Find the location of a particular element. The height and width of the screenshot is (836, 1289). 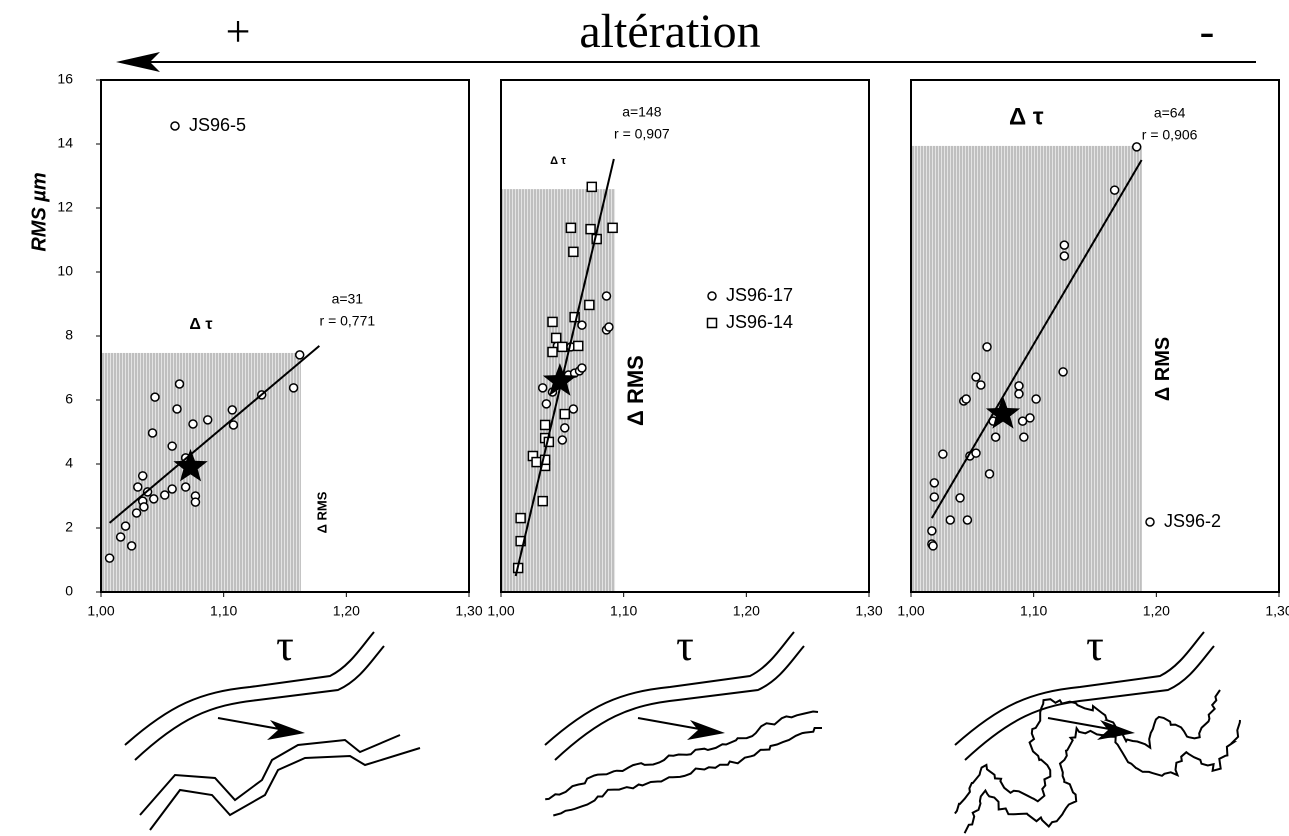

y-tick-label: 0 is located at coordinates (69, 591).